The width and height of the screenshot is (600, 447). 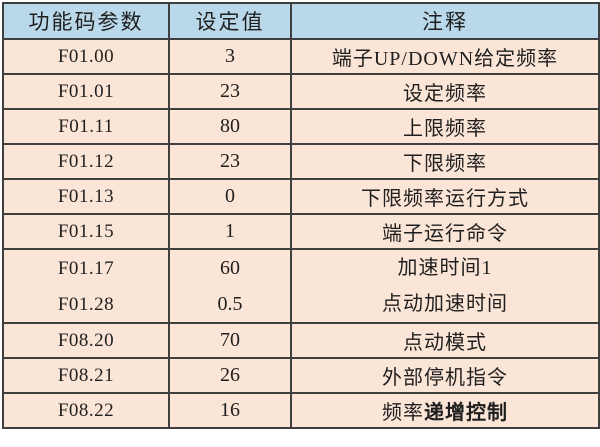 I want to click on table-header-row: 功能码参数 设定值 注释, so click(x=301, y=21).